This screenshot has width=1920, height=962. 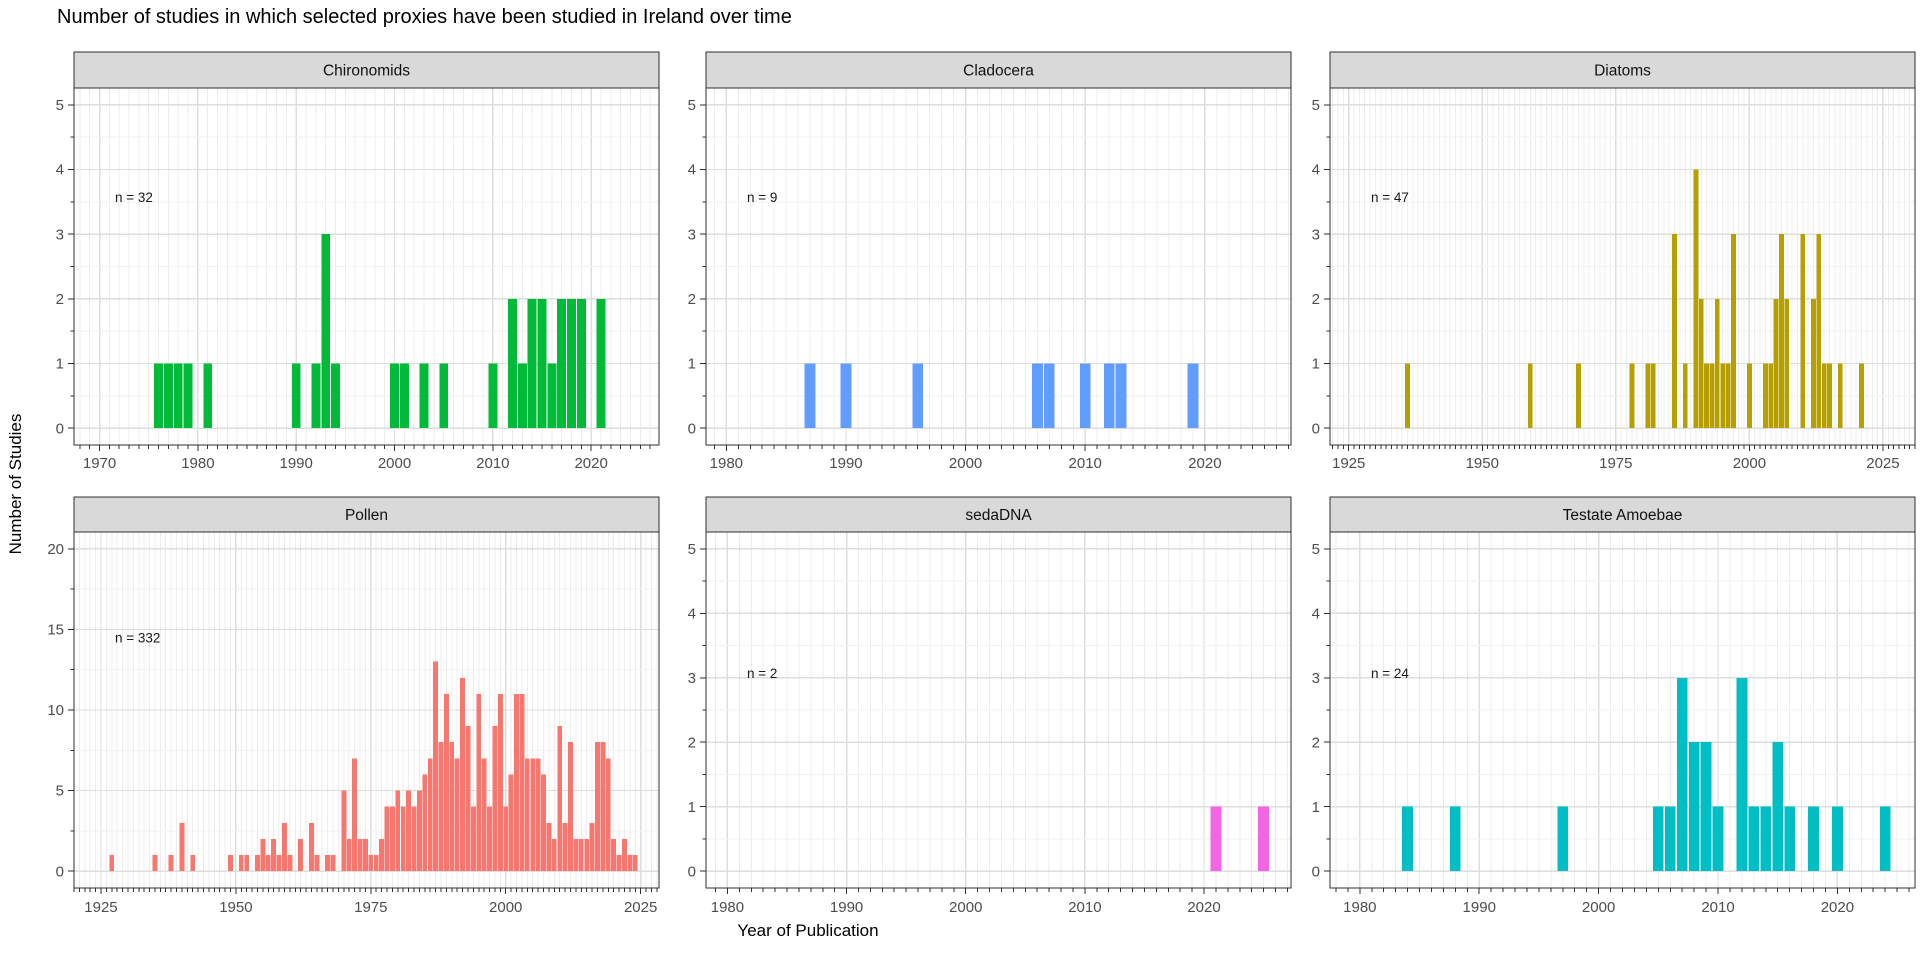 I want to click on y-tick-label: 4, so click(x=692, y=613).